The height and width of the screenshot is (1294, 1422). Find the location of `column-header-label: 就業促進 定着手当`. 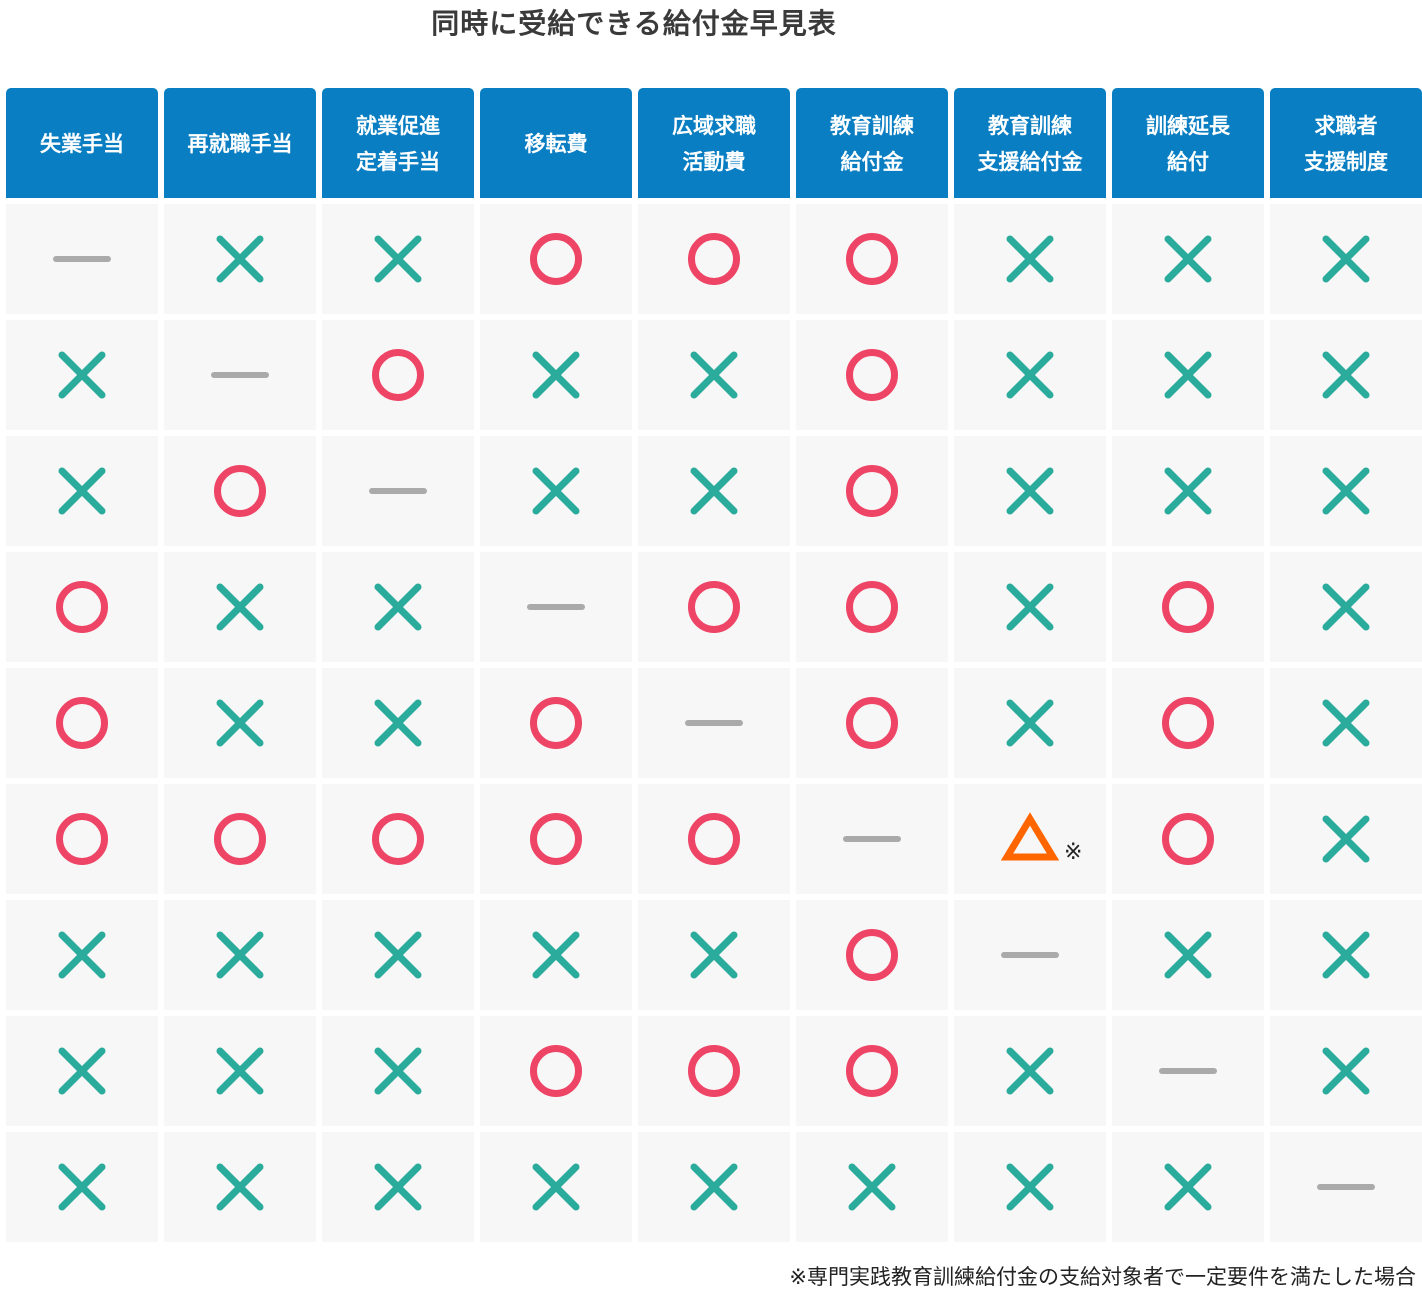

column-header-label: 就業促進 定着手当 is located at coordinates (398, 144).